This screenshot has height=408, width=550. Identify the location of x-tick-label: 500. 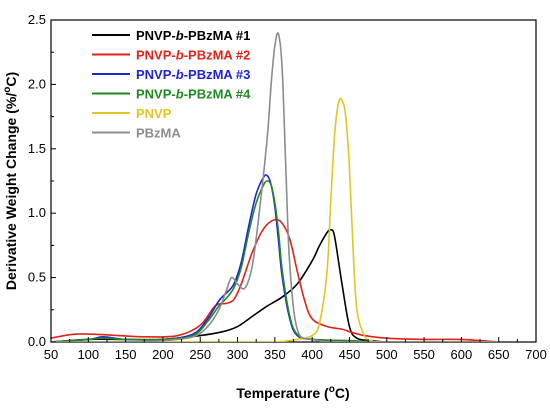
(387, 354).